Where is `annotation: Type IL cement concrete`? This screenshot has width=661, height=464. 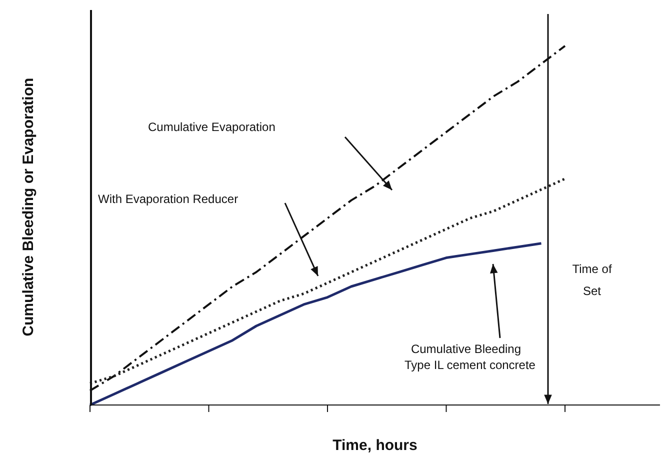
annotation: Type IL cement concrete is located at coordinates (470, 365).